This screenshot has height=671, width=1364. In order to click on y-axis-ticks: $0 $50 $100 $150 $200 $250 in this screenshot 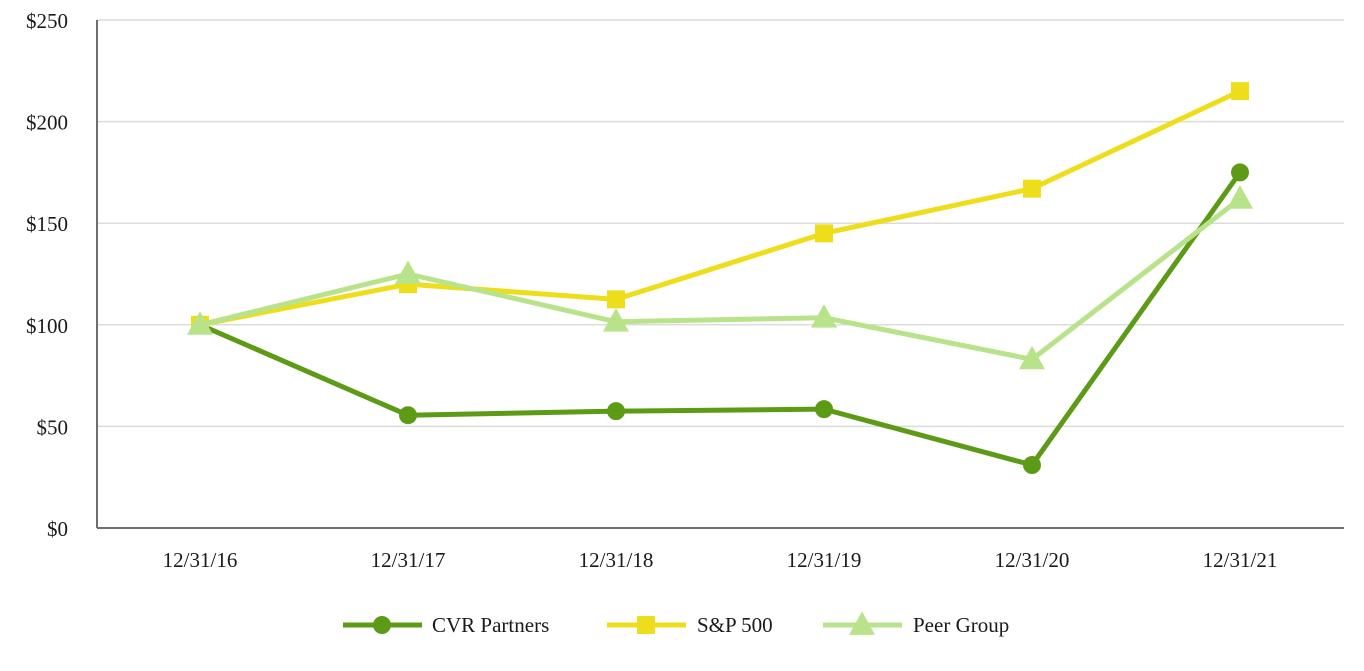, I will do `click(47, 275)`.